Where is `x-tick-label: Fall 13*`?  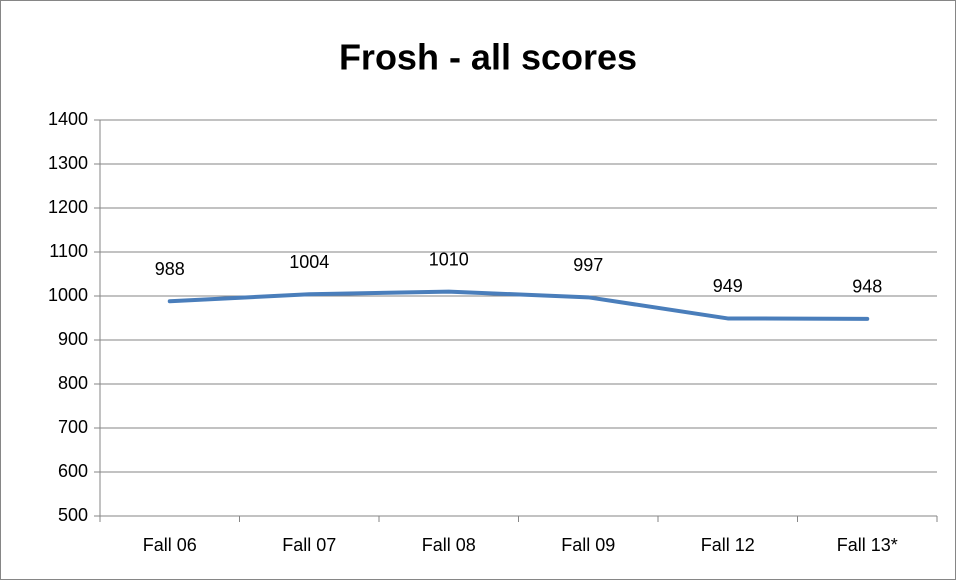
x-tick-label: Fall 13* is located at coordinates (867, 545).